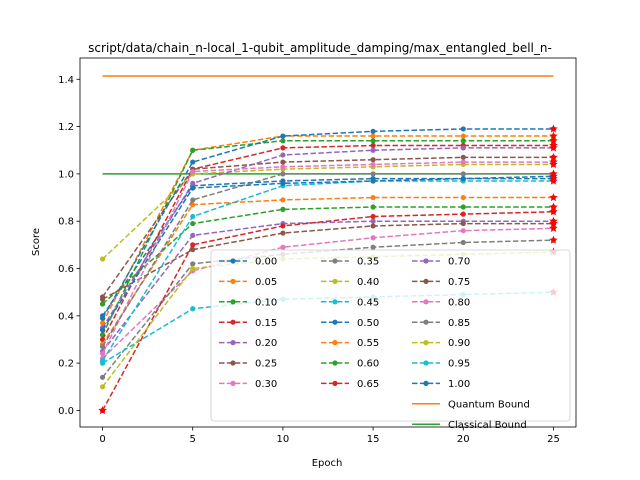 The width and height of the screenshot is (640, 480). What do you see at coordinates (266, 262) in the screenshot?
I see `legend-label-0.00: 0.00` at bounding box center [266, 262].